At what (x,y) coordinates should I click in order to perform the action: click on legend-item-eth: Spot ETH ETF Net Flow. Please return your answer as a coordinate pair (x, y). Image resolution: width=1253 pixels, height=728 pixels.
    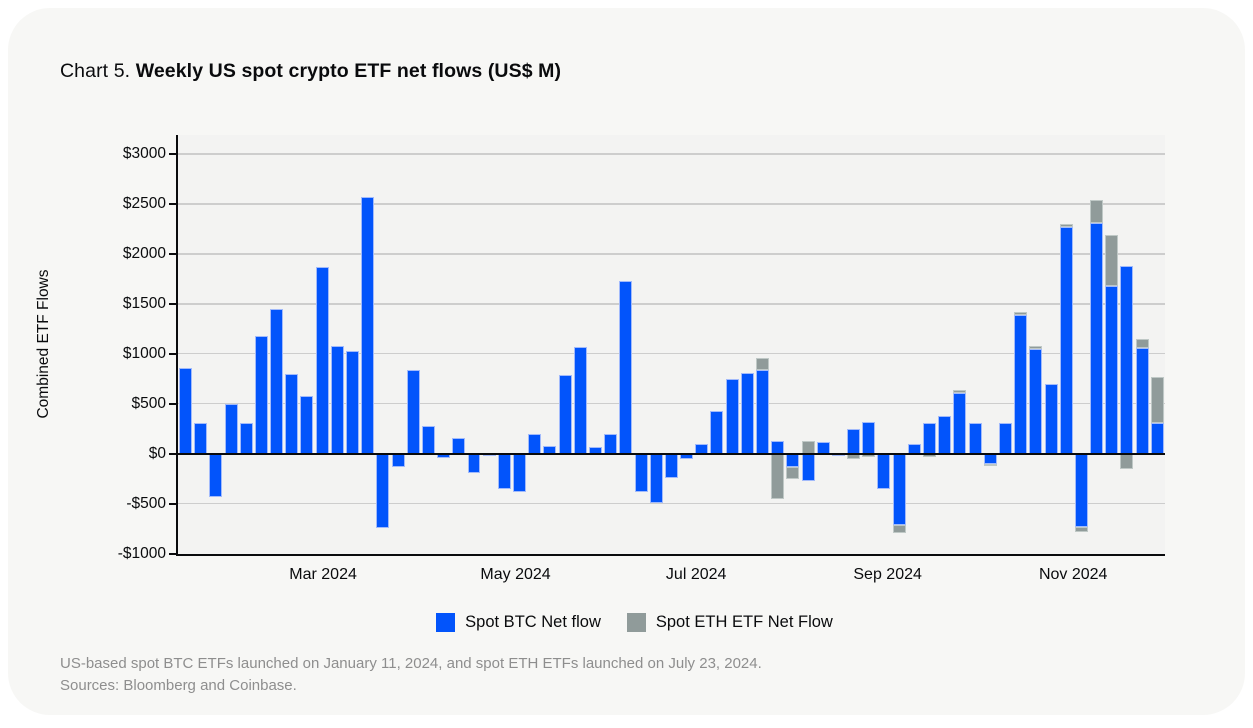
    Looking at the image, I should click on (729, 622).